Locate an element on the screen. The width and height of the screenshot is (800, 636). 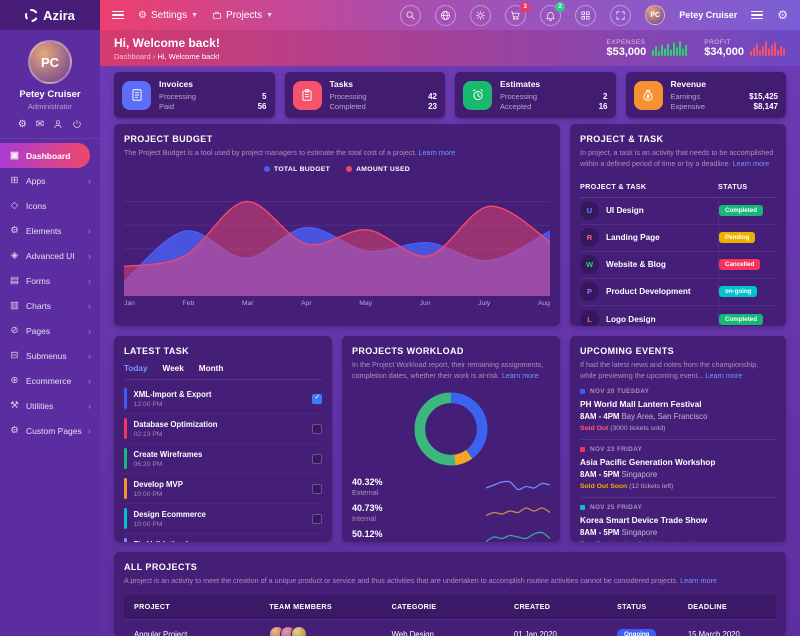
forms-icon: ▤ is located at coordinates (14, 280).